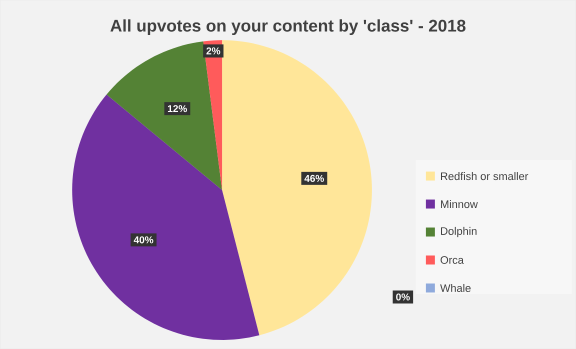 Image resolution: width=576 pixels, height=349 pixels. What do you see at coordinates (455, 288) in the screenshot?
I see `legend-label: Whale` at bounding box center [455, 288].